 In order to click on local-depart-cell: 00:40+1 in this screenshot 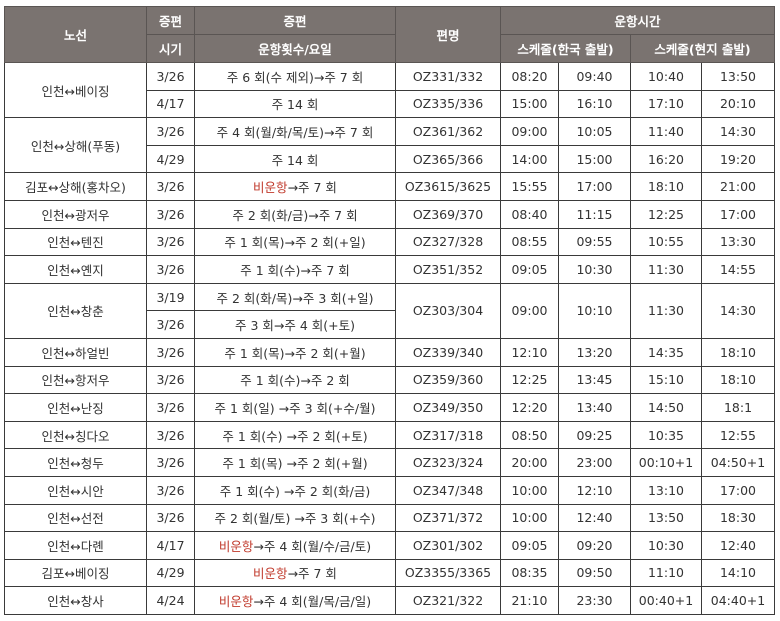, I will do `click(666, 600)`.